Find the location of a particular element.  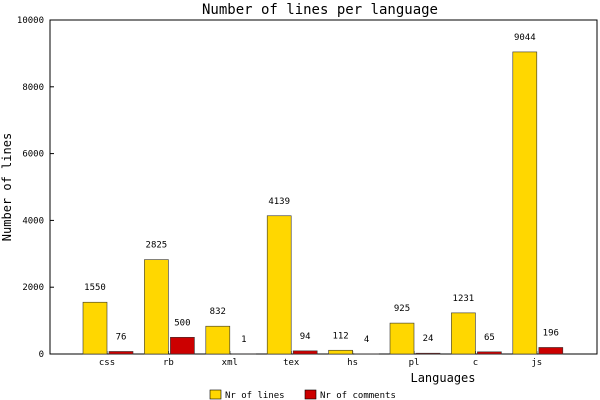

x-tick-label-tex: tex is located at coordinates (291, 363).